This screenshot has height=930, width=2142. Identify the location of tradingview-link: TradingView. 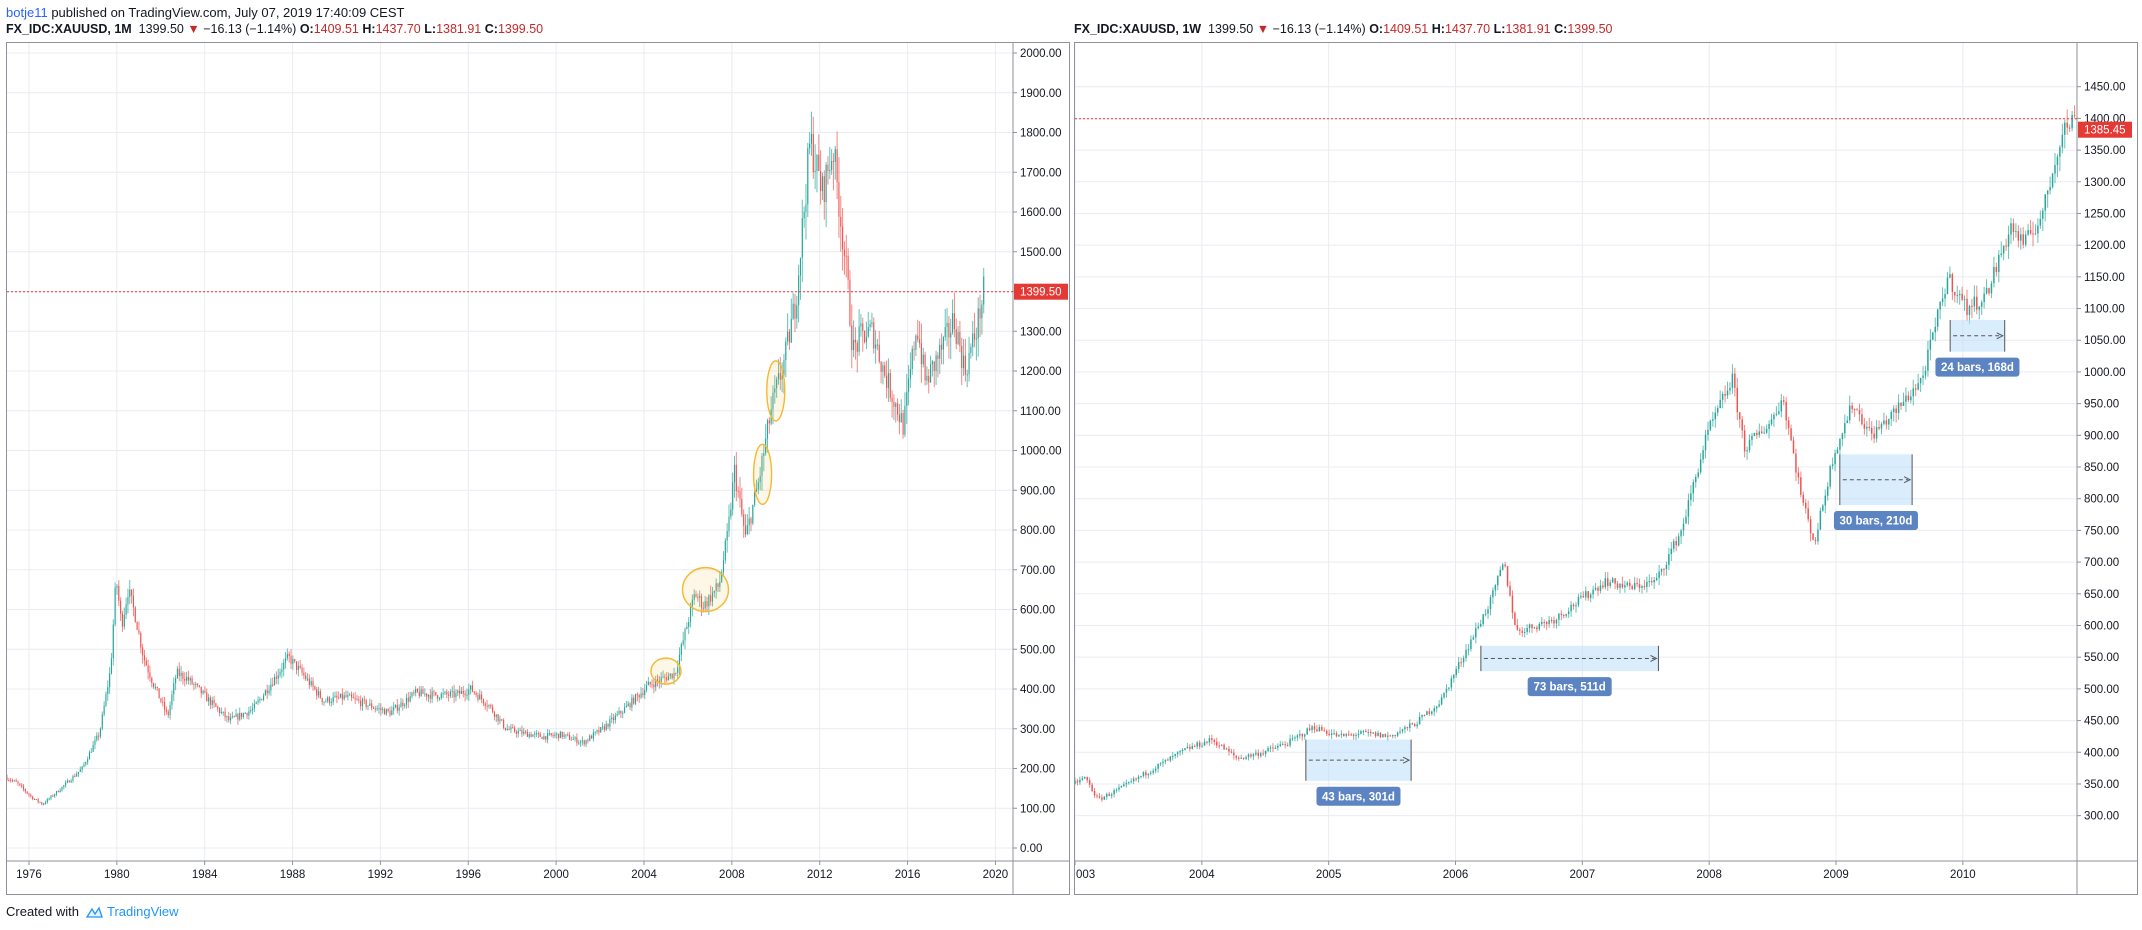
(142, 911).